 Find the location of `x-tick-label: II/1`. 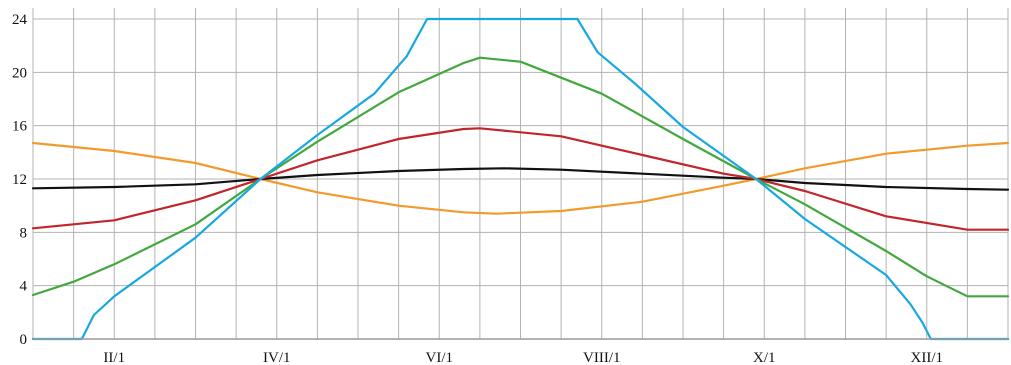

x-tick-label: II/1 is located at coordinates (114, 357).